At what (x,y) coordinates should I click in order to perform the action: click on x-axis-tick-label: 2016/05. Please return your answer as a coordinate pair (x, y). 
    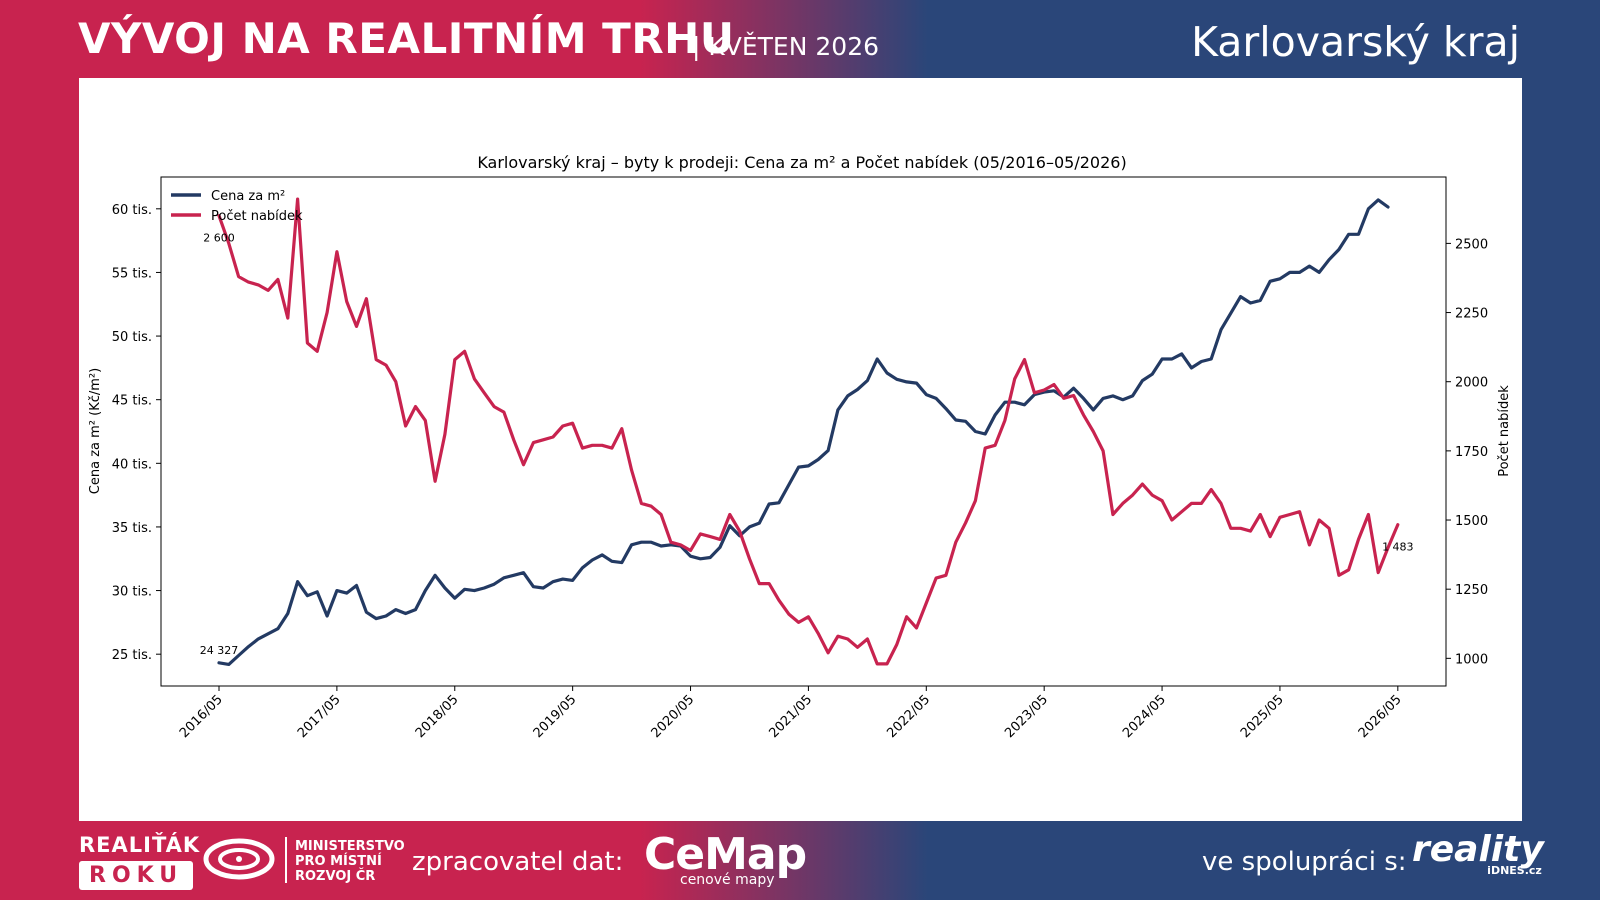
    Looking at the image, I should click on (201, 716).